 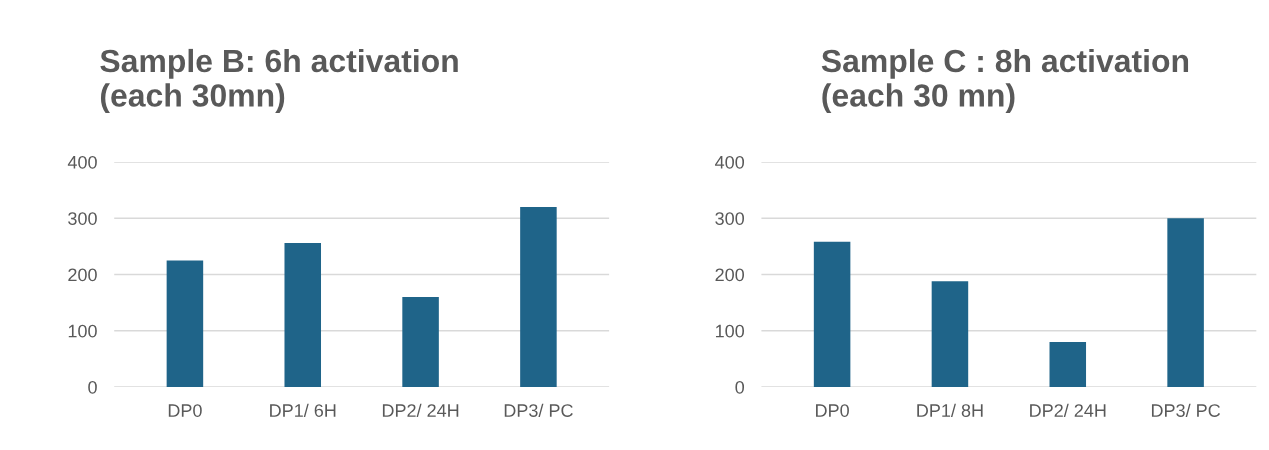 What do you see at coordinates (1005, 81) in the screenshot?
I see `chart-title: Sample C : 8h activation (each 30 mn)` at bounding box center [1005, 81].